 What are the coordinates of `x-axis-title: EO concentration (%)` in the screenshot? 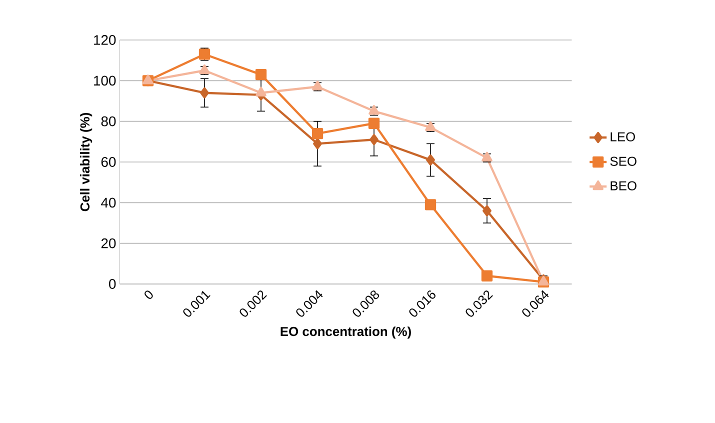 It's located at (345, 332).